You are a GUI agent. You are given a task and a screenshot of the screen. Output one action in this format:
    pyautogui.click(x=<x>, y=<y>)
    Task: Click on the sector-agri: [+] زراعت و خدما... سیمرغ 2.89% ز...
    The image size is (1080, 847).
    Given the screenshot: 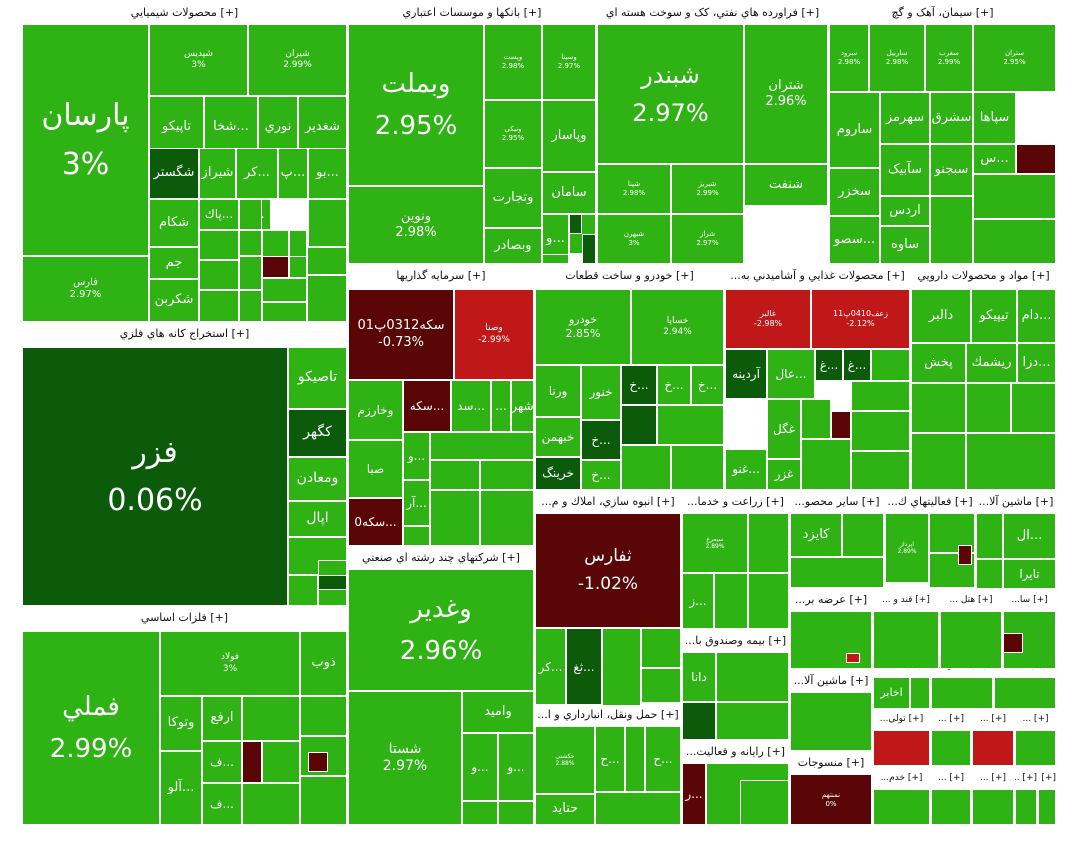 What is the action you would take?
    pyautogui.click(x=735, y=560)
    